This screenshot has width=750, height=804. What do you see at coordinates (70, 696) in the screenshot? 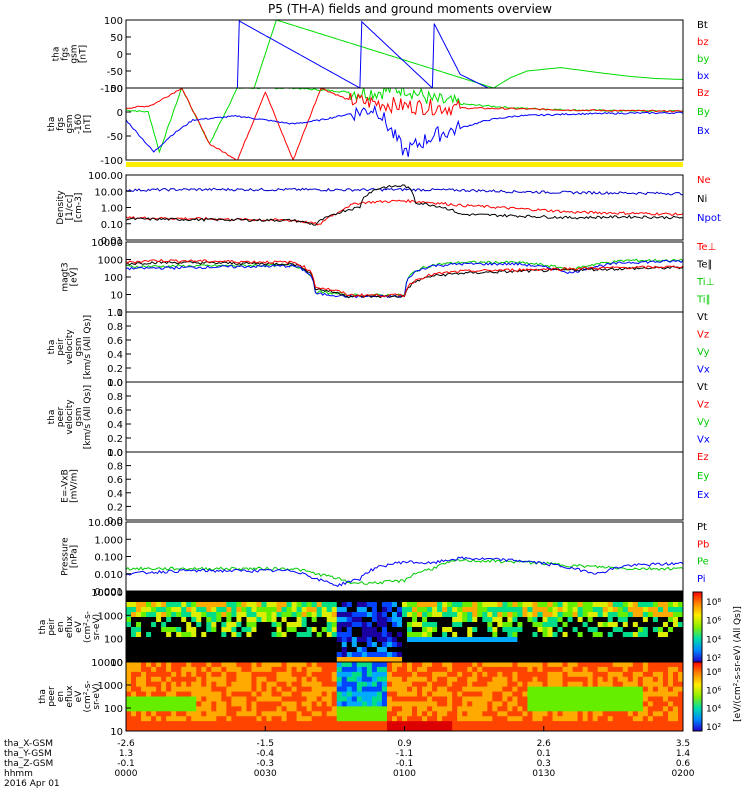
I see `y-axis-label: eflux` at bounding box center [70, 696].